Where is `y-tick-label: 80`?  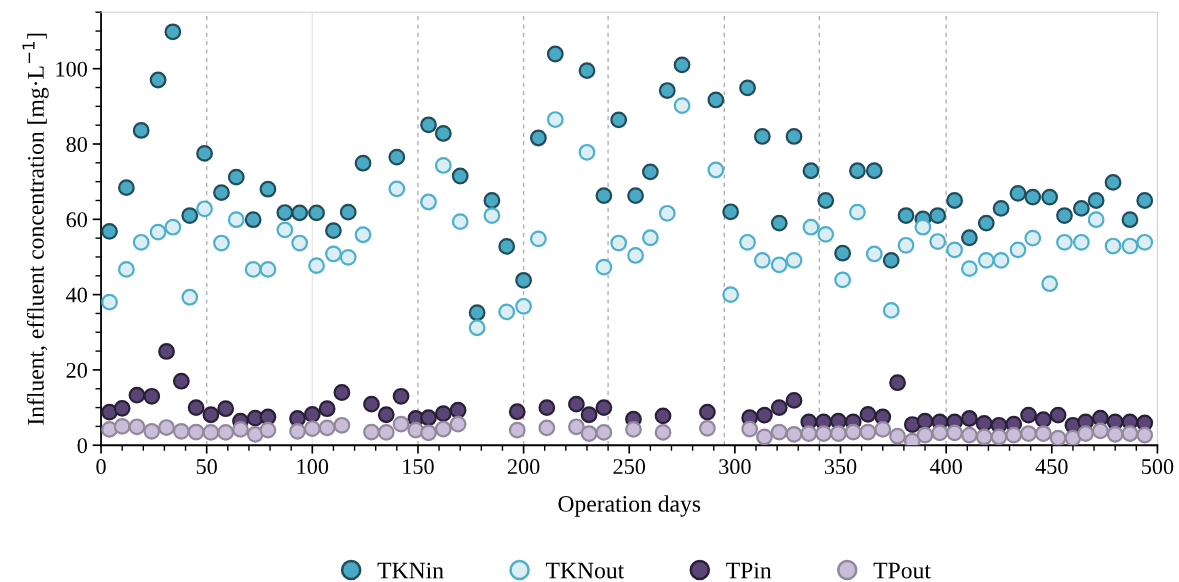
y-tick-label: 80 is located at coordinates (76, 144).